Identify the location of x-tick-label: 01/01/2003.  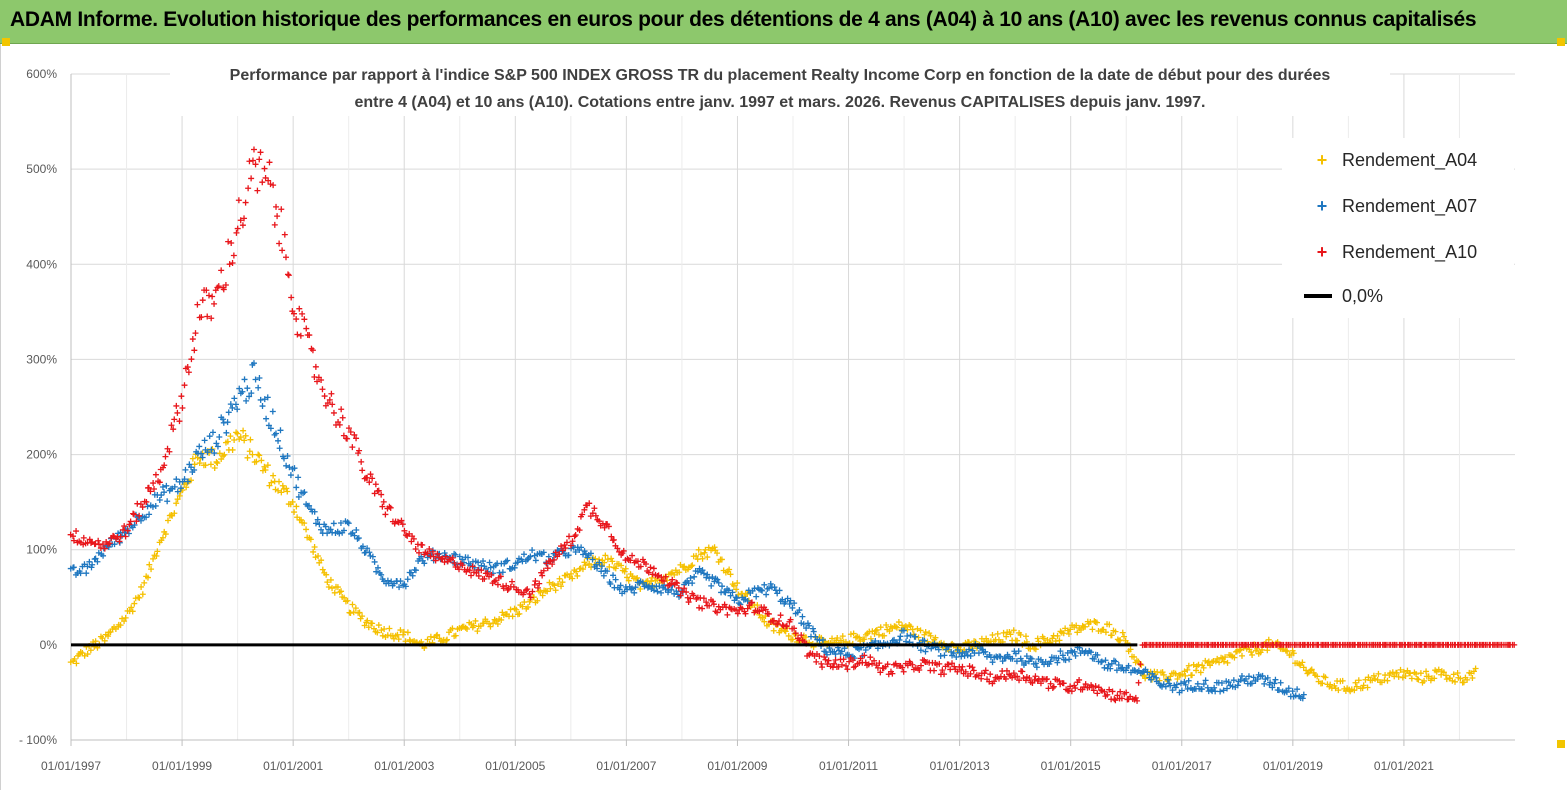
(404, 766).